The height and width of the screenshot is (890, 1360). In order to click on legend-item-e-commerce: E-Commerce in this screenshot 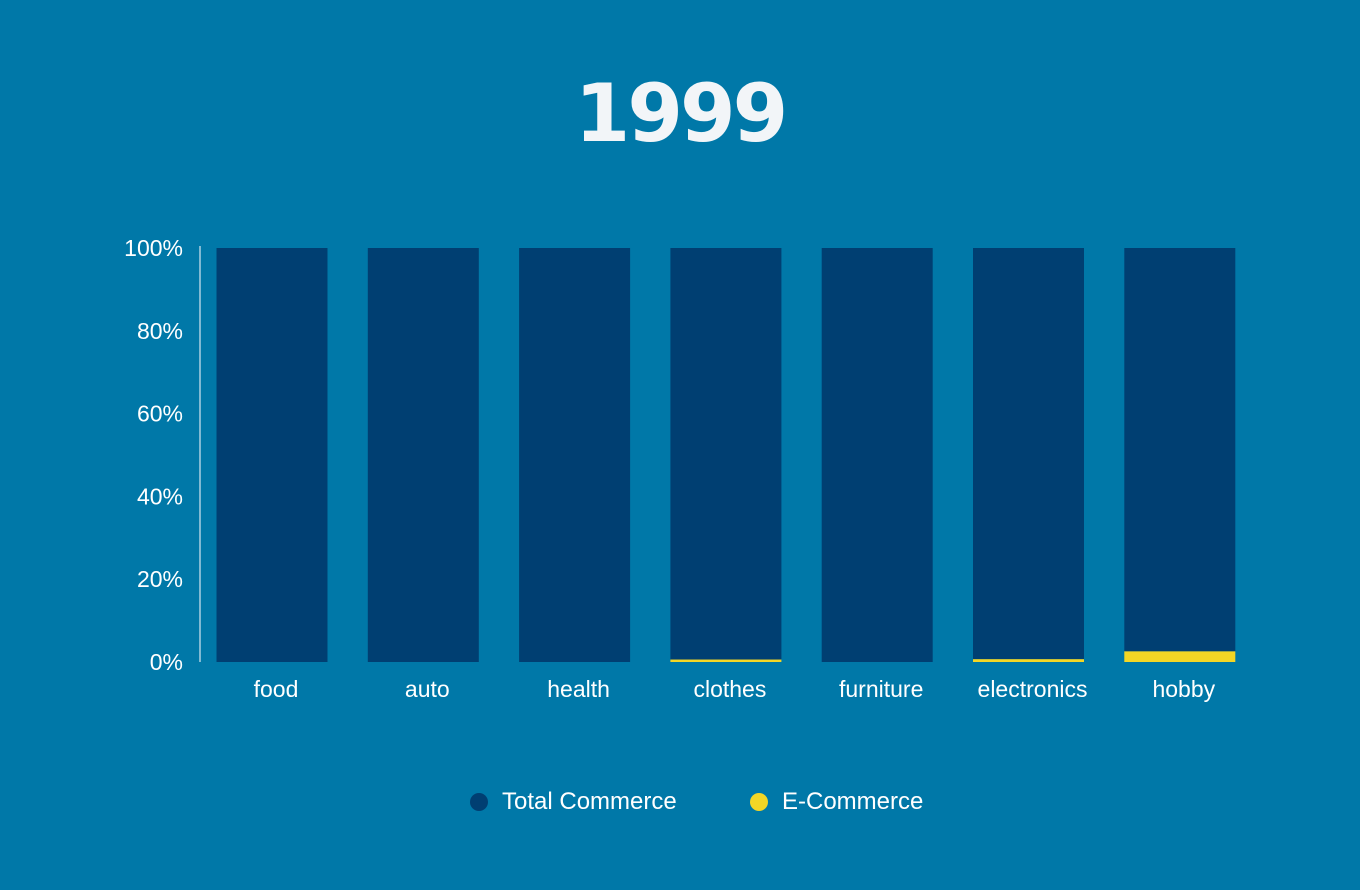, I will do `click(836, 802)`.